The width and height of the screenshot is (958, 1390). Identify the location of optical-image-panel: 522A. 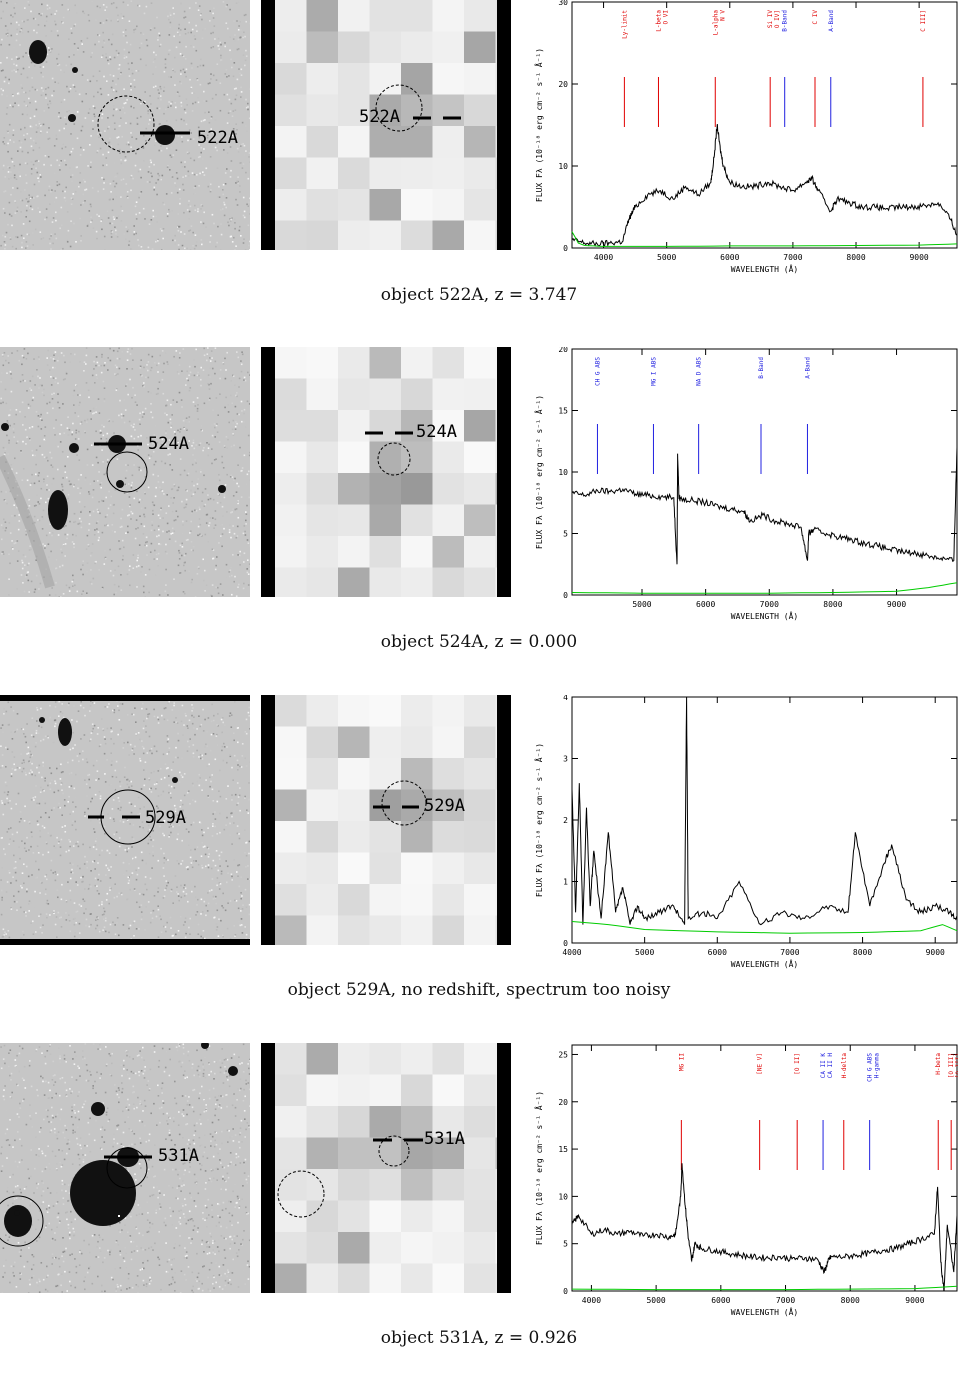
(125, 125).